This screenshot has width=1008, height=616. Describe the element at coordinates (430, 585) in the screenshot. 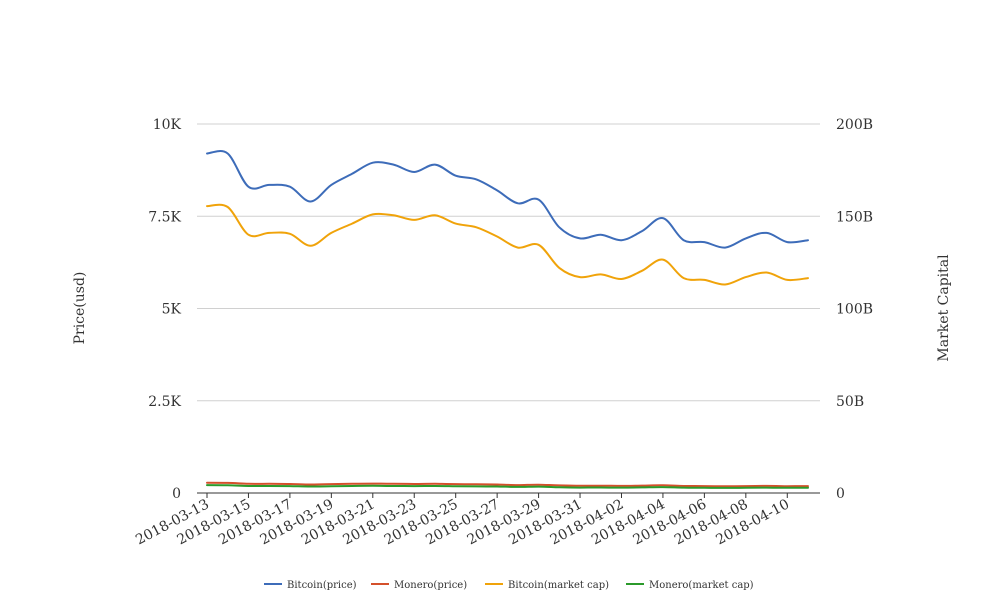

I see `legend-label: Monero(price)` at that location.